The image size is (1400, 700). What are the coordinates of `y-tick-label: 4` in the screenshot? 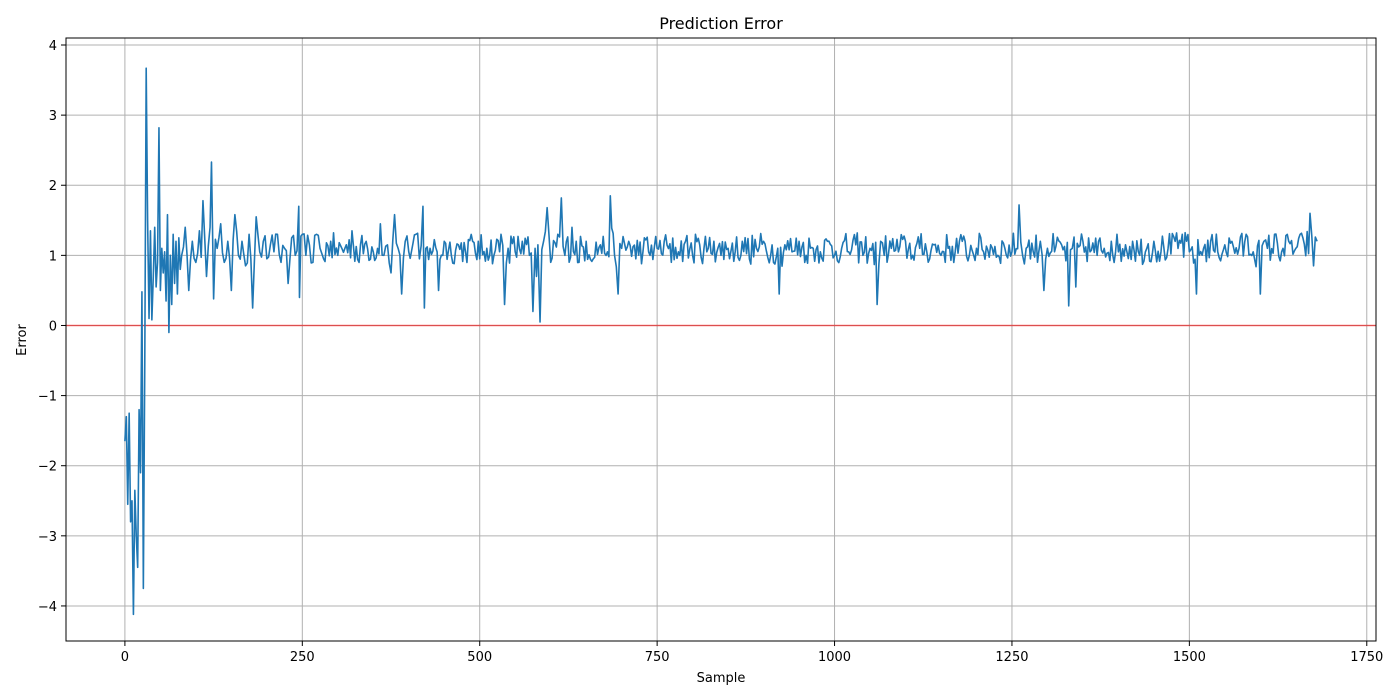 It's located at (53, 46).